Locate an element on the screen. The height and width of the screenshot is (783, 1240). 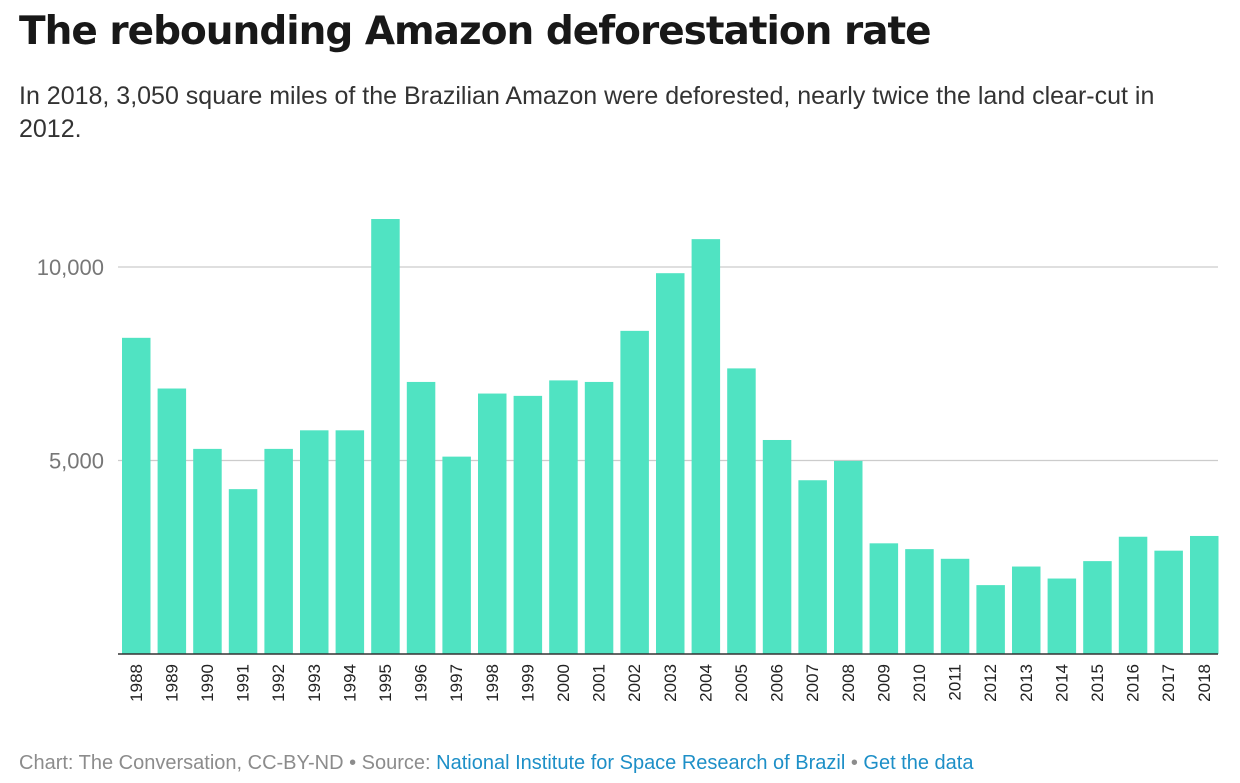
bar-2003 is located at coordinates (670, 463).